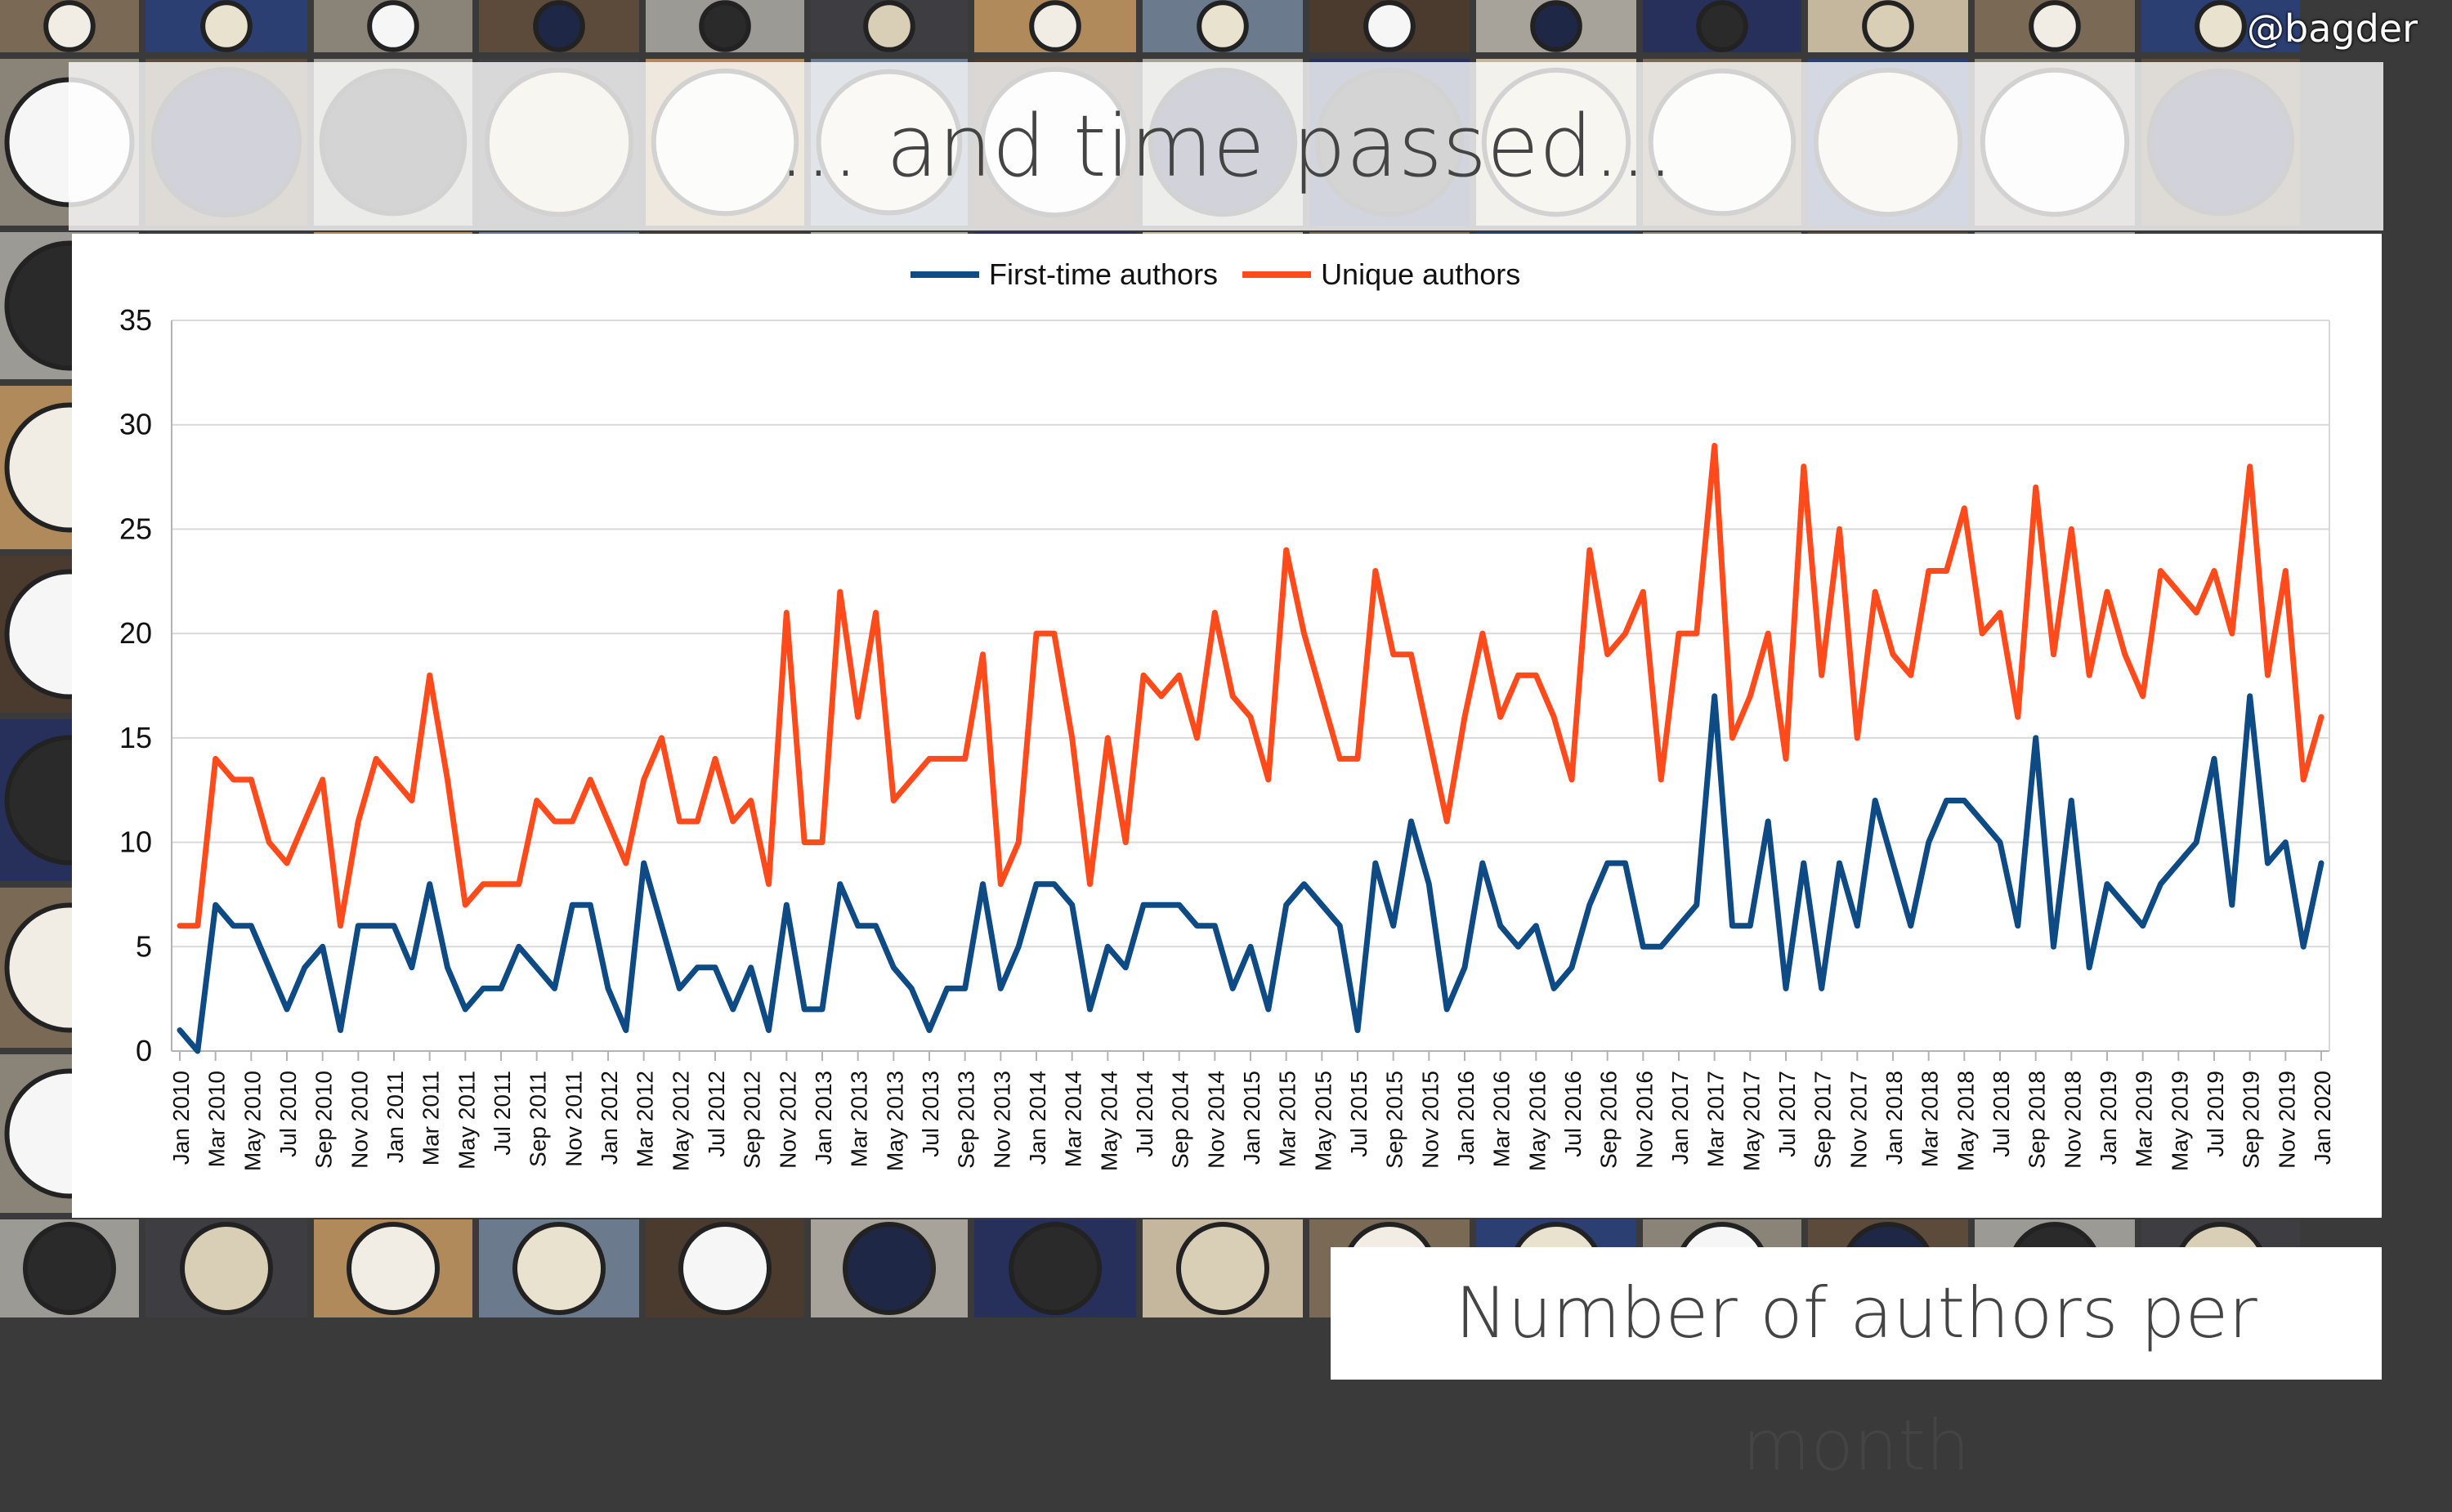 The height and width of the screenshot is (1512, 2452). Describe the element at coordinates (135, 320) in the screenshot. I see `y-tick-label: 35` at that location.